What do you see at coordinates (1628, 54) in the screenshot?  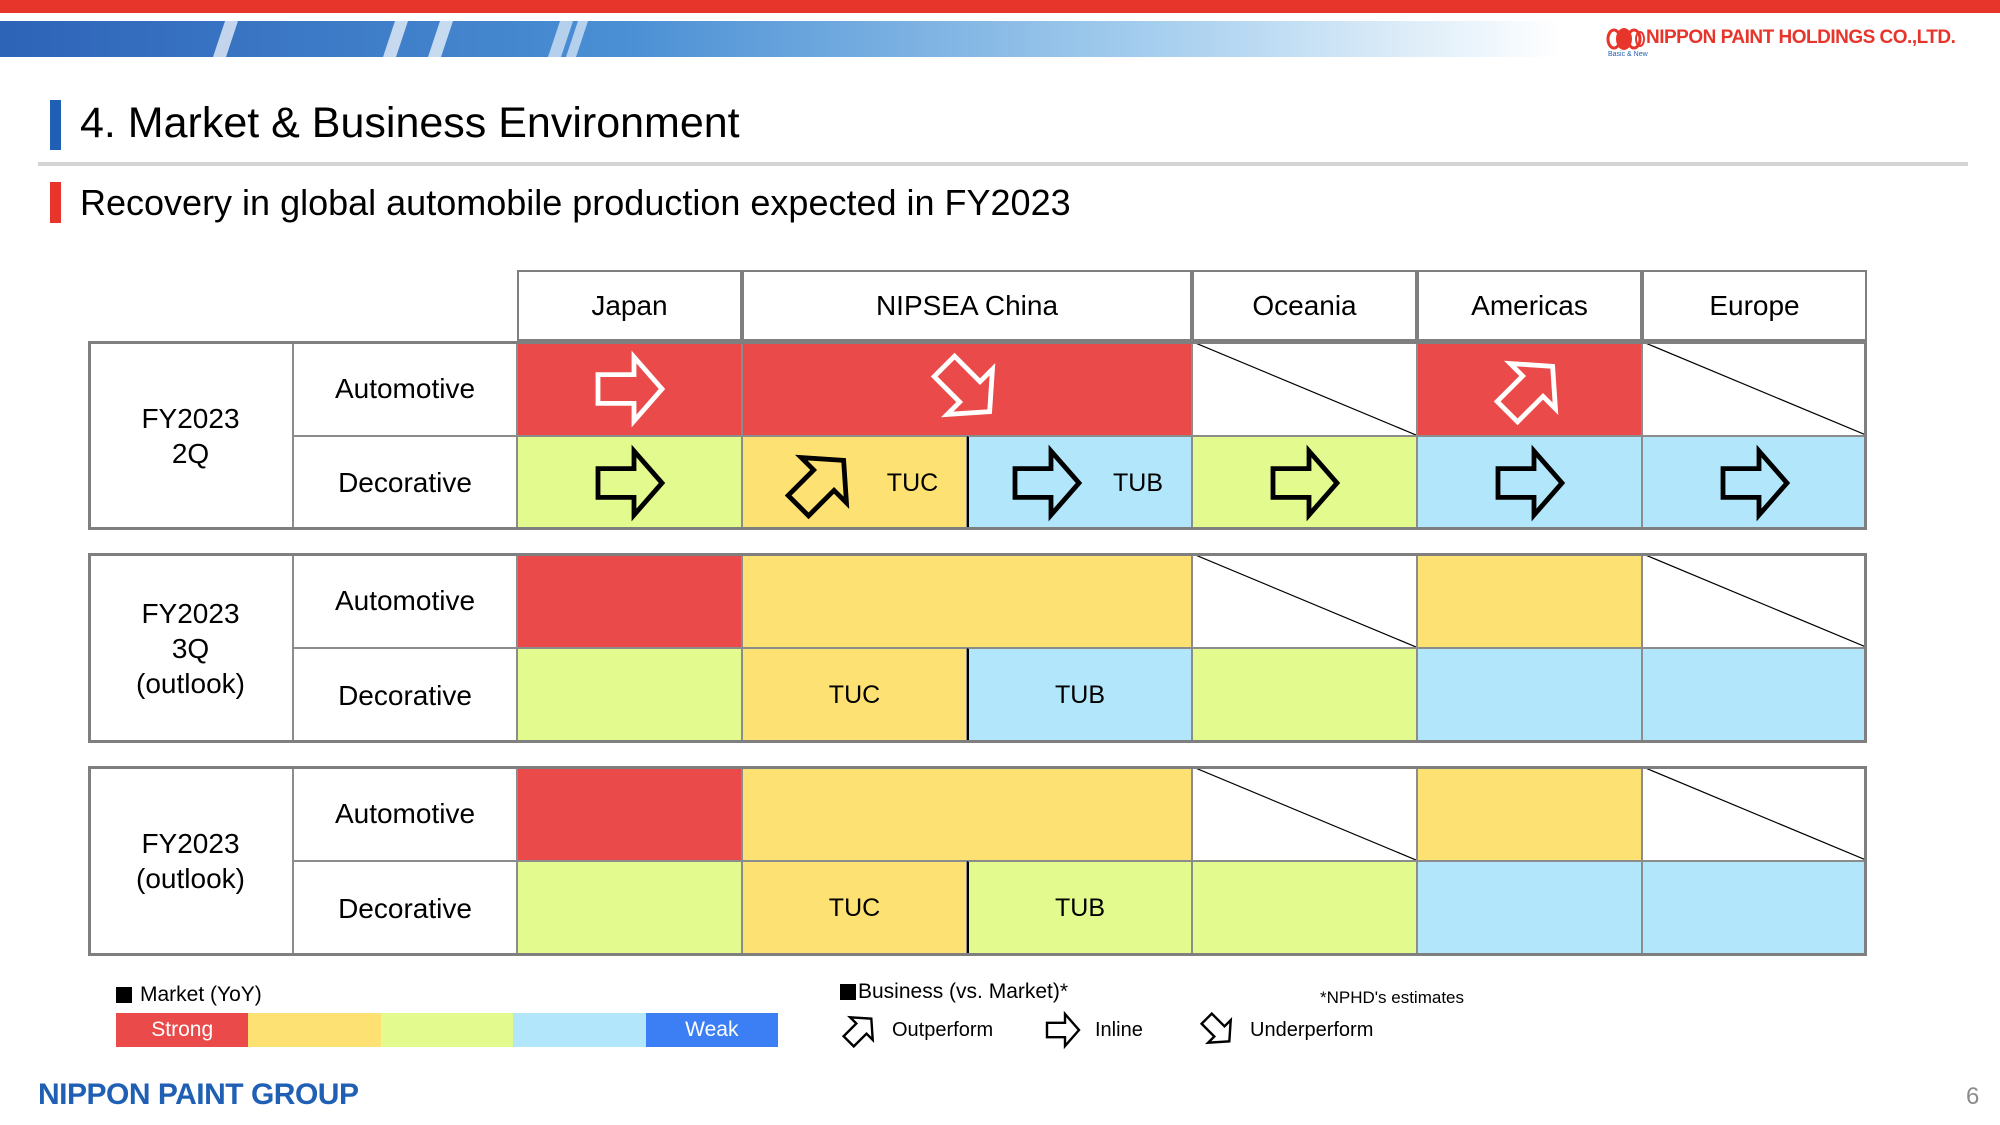 I see `logo-tagline: Basic & New` at bounding box center [1628, 54].